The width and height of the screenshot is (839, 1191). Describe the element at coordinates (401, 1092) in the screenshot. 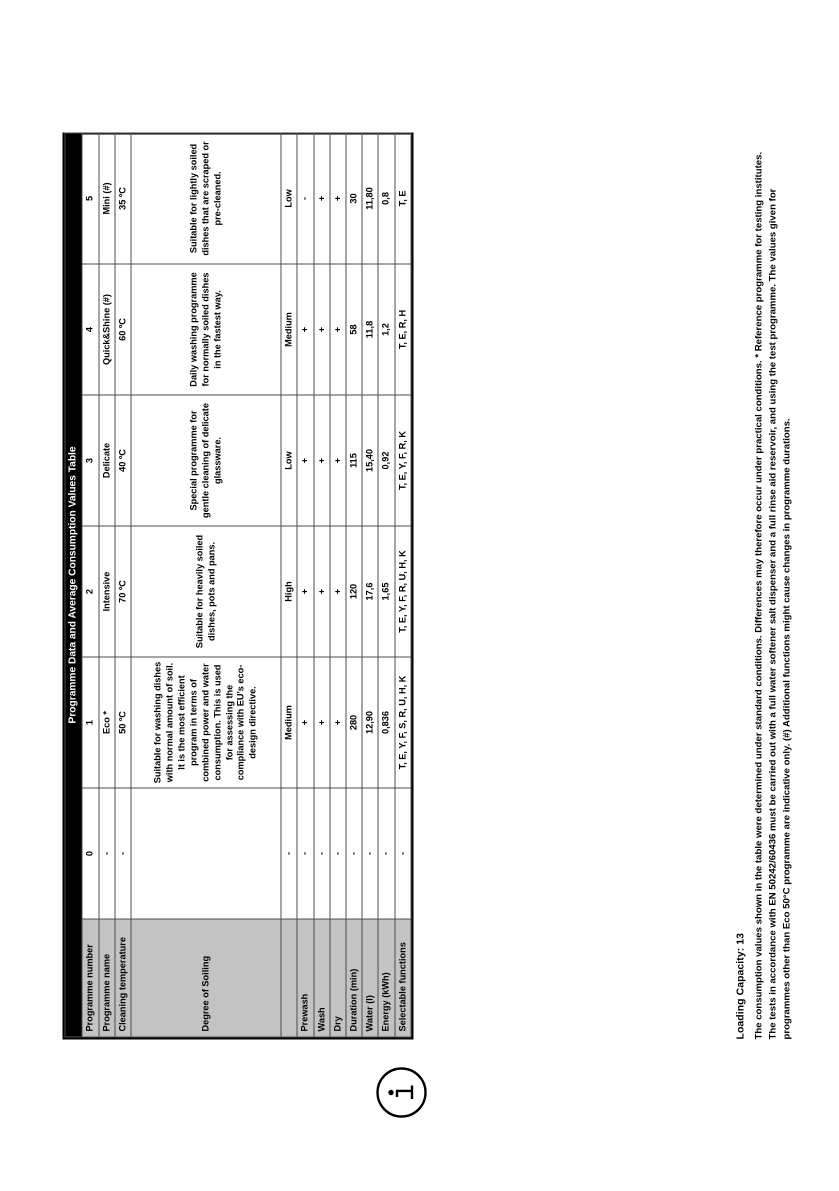

I see `info-icon` at that location.